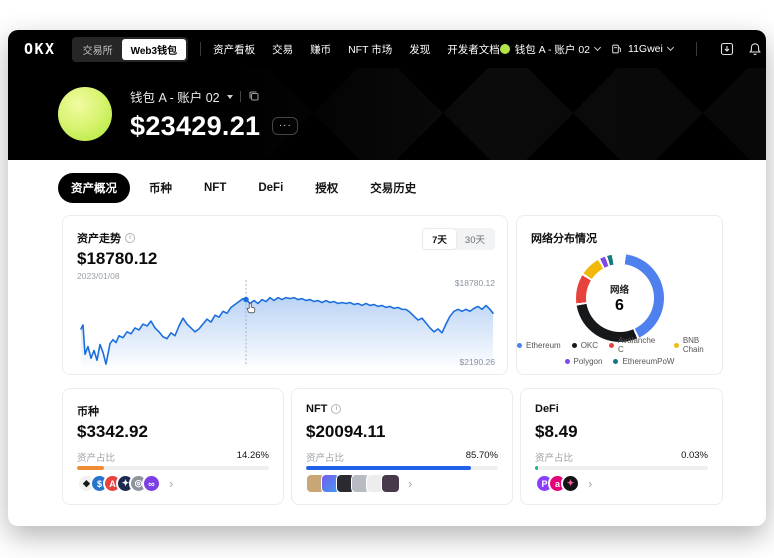 The width and height of the screenshot is (774, 558). I want to click on download-icon, so click(727, 49).